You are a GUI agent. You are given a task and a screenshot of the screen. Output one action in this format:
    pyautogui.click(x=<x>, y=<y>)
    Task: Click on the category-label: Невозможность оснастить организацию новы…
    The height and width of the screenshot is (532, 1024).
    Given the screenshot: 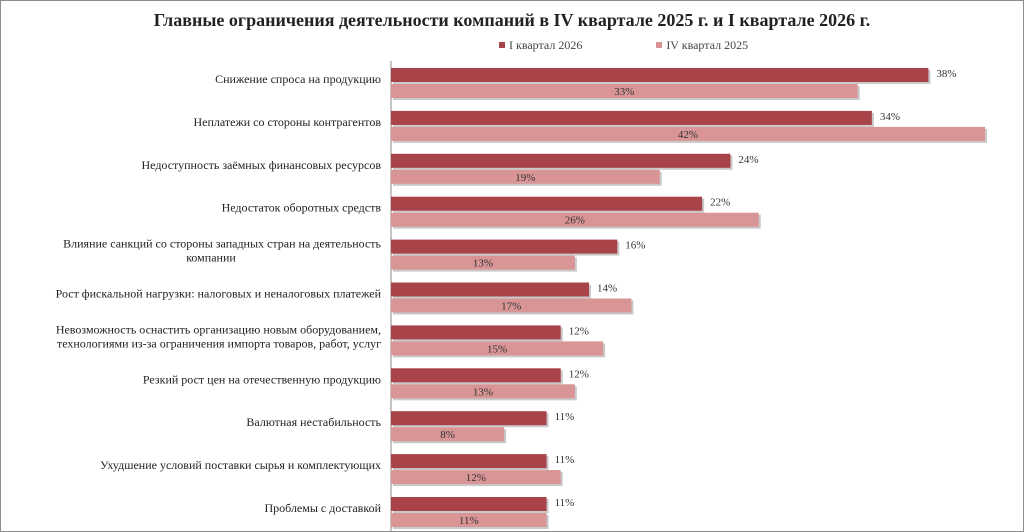 What is the action you would take?
    pyautogui.click(x=218, y=336)
    